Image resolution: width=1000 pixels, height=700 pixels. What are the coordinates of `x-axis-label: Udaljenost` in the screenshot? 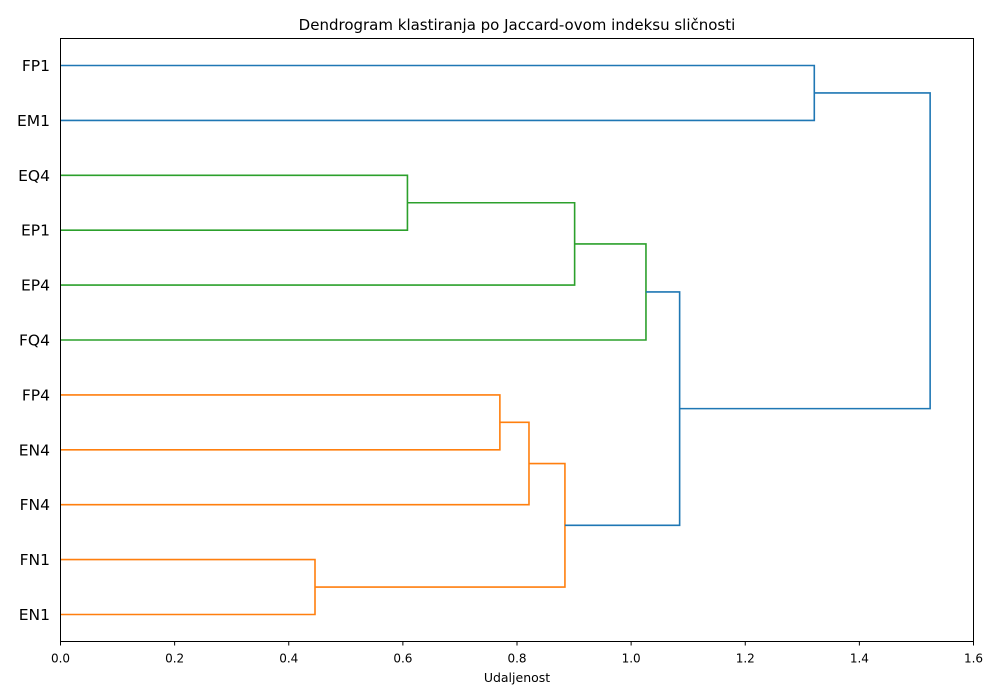 It's located at (517, 677).